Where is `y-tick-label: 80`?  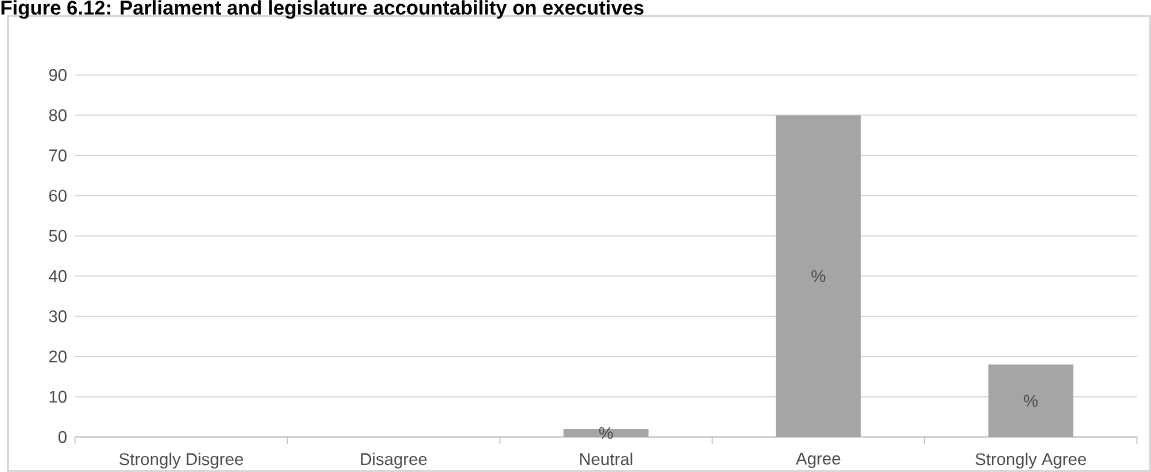
y-tick-label: 80 is located at coordinates (58, 115).